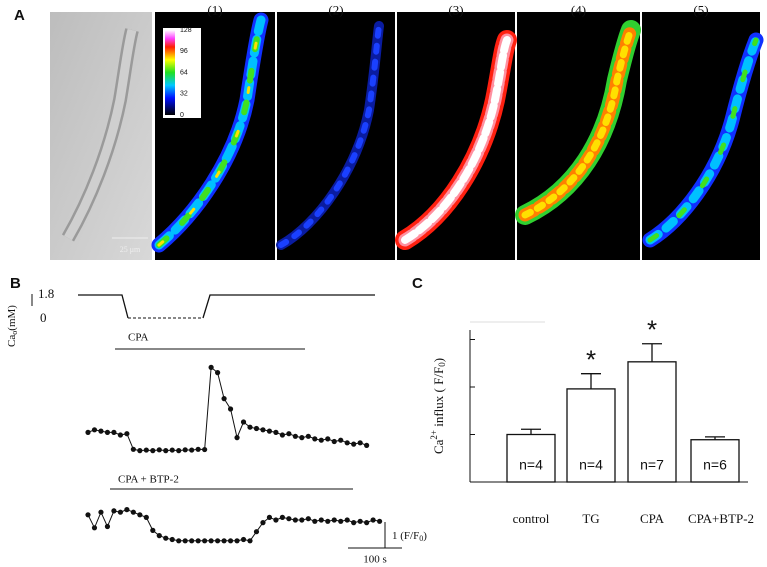  I want to click on colorbar-tick-label: 64, so click(184, 72).